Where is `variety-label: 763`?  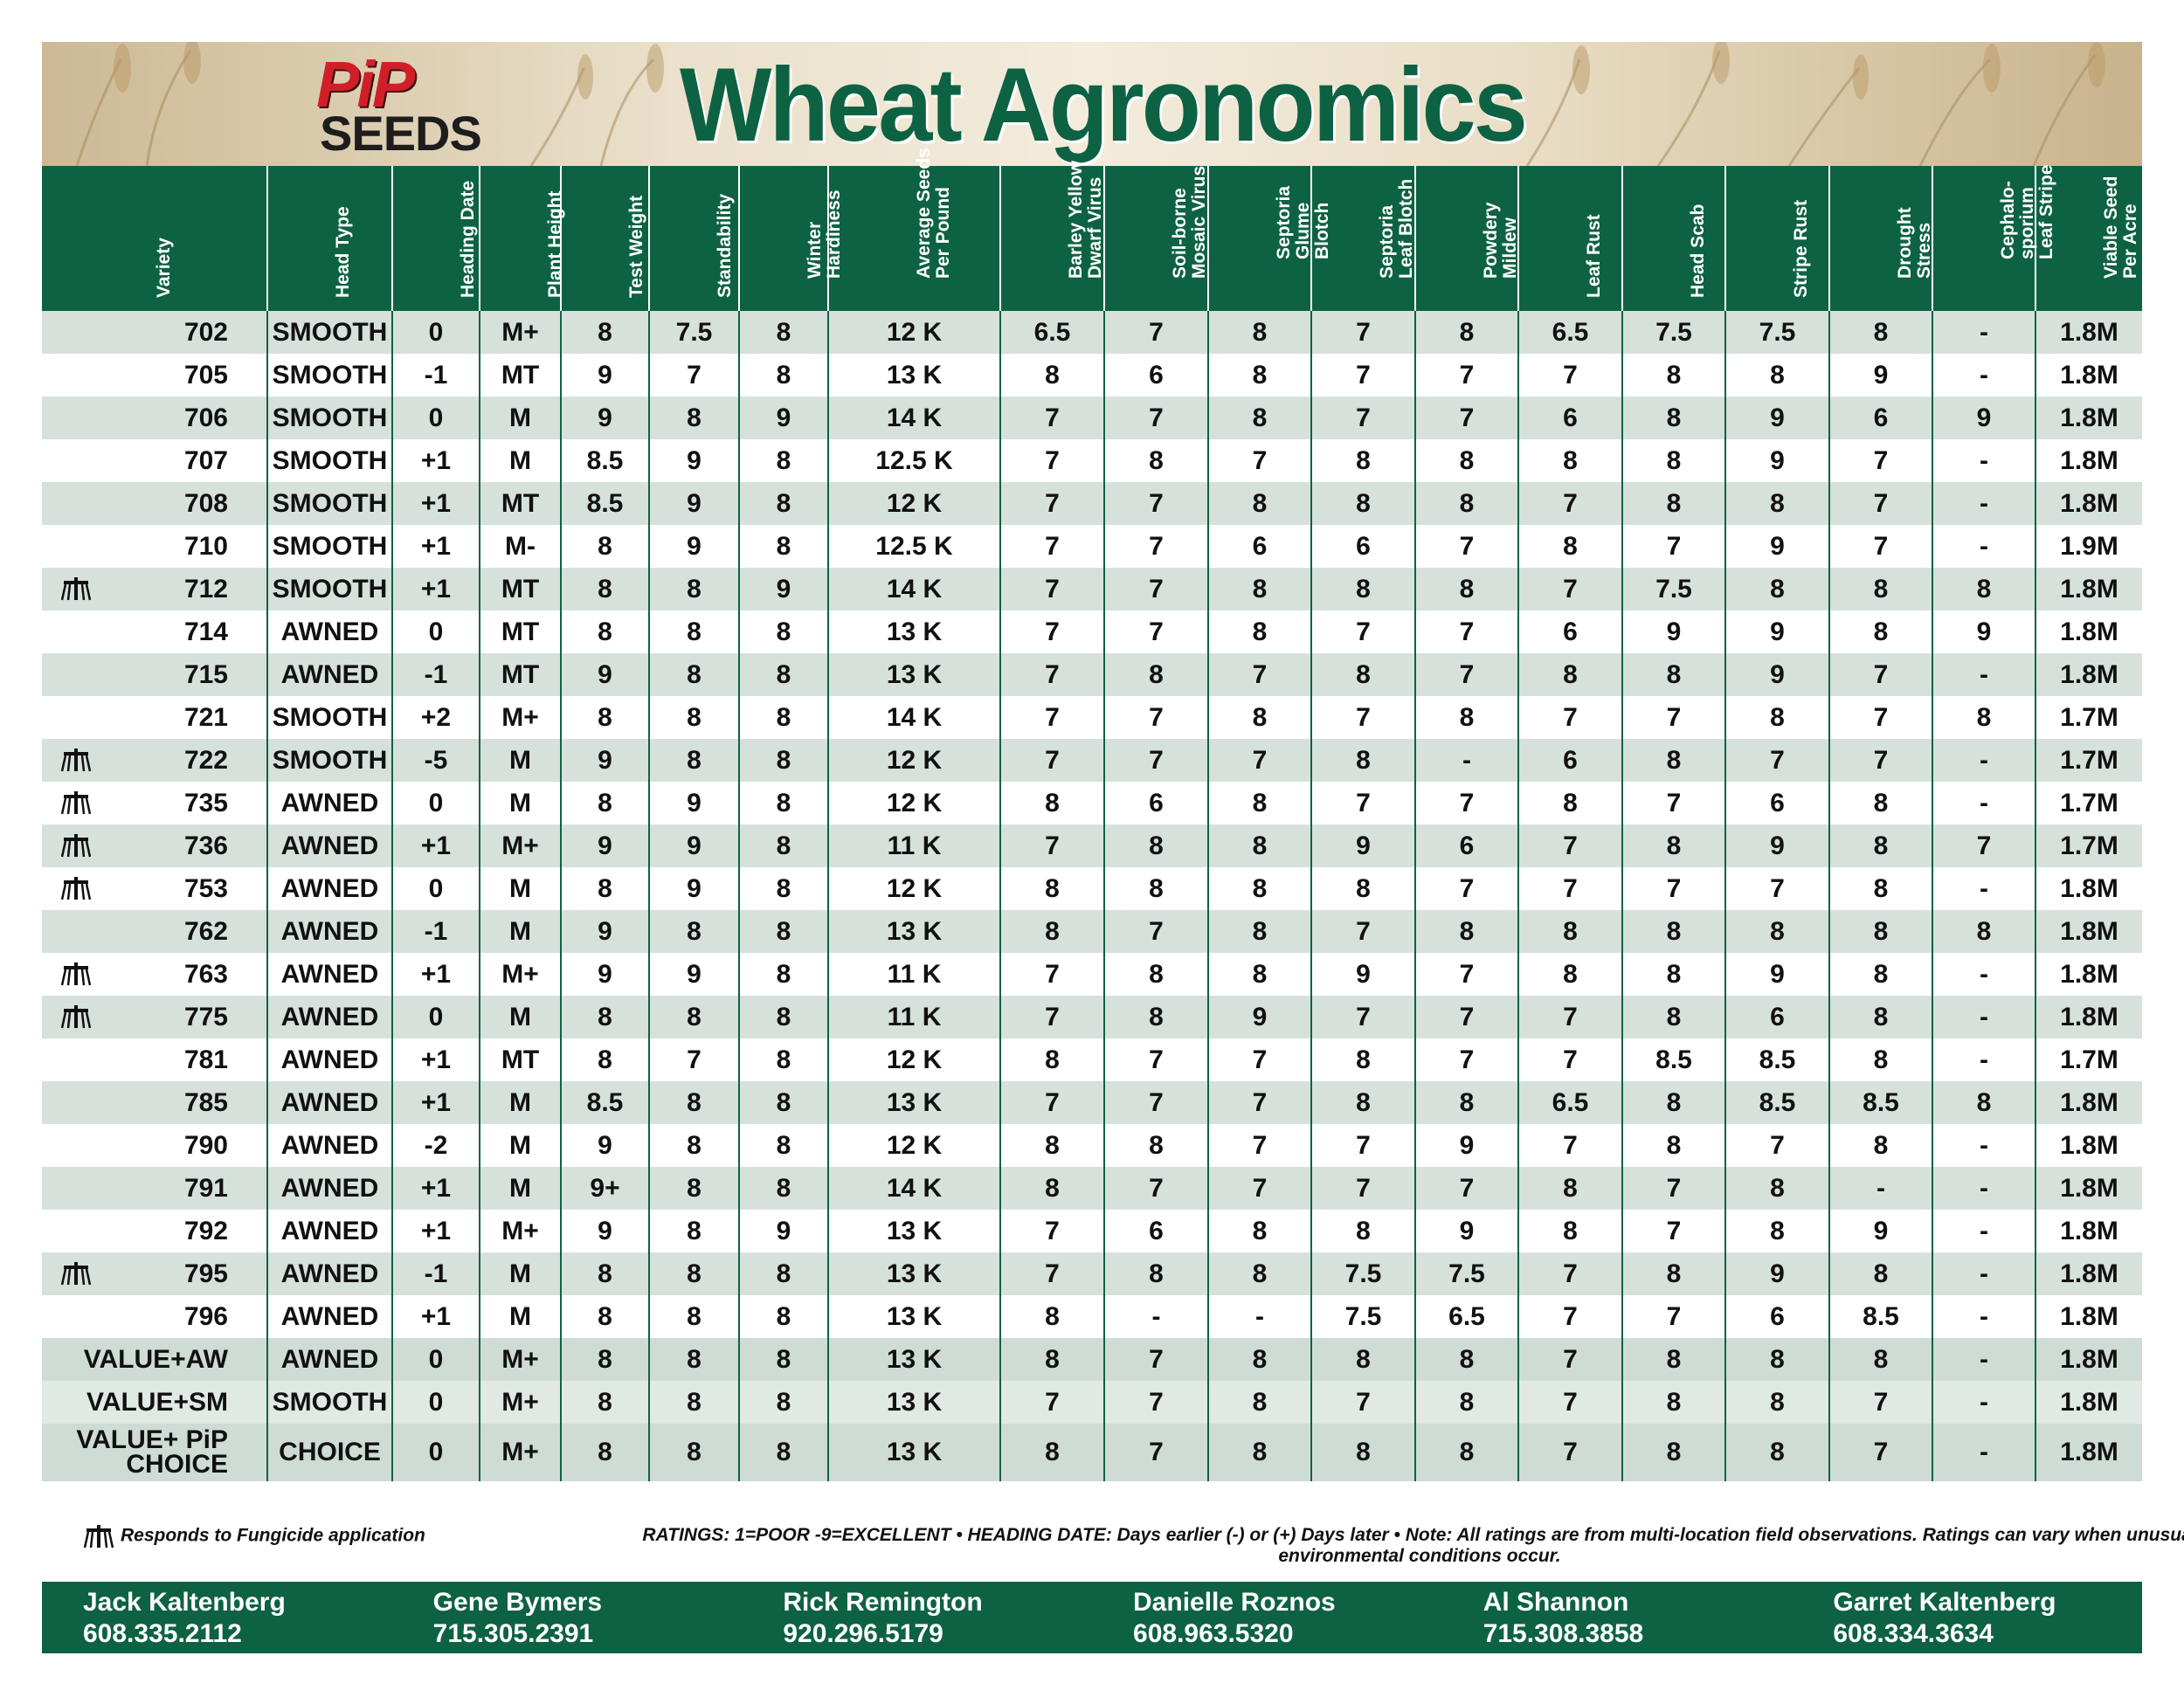 variety-label: 763 is located at coordinates (205, 974).